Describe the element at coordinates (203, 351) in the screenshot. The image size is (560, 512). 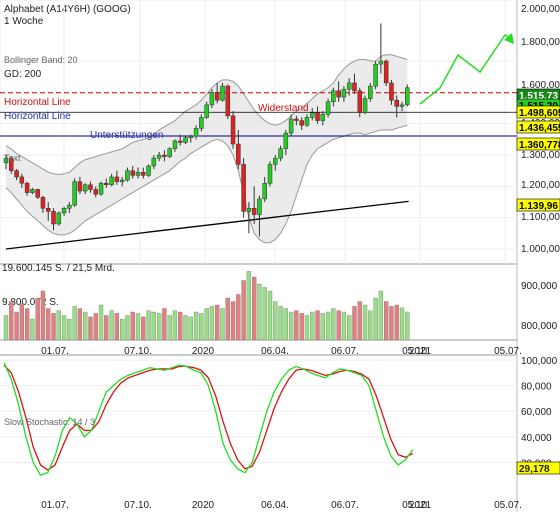
I see `x-tick-label: 2020` at that location.